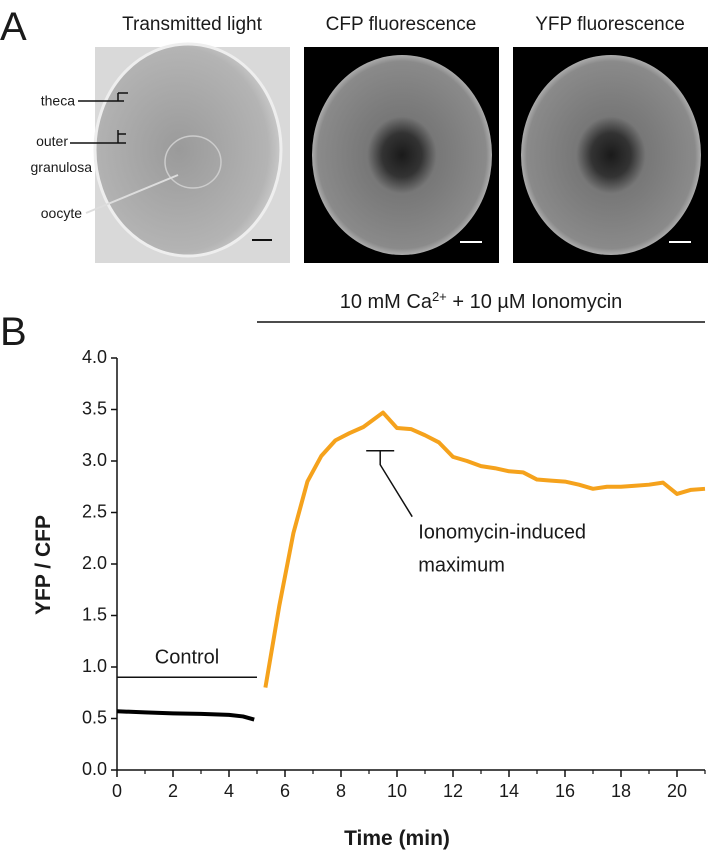 This screenshot has height=861, width=709. I want to click on image-pointers, so click(124, 153).